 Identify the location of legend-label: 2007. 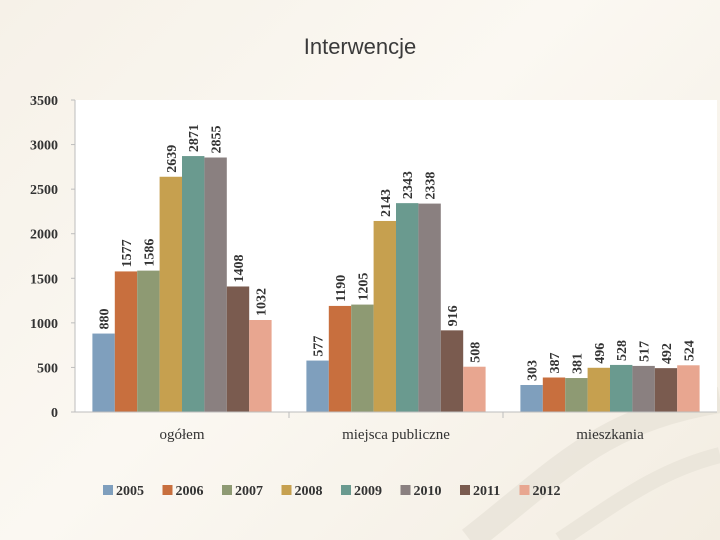
(249, 491).